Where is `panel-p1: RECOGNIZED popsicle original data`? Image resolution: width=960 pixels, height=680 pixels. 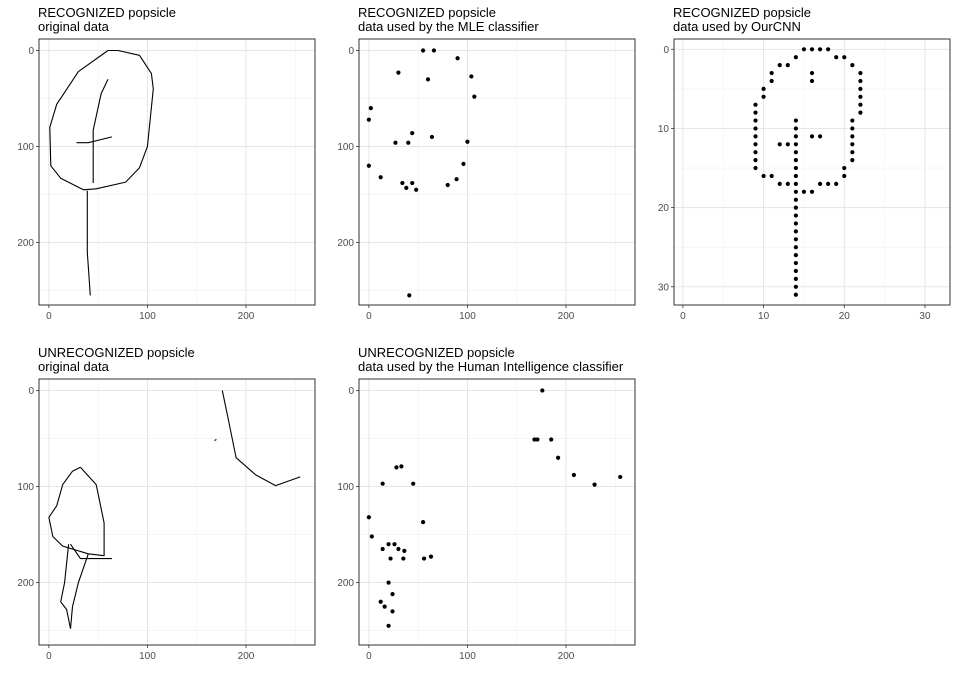 panel-p1: RECOGNIZED popsicle original data is located at coordinates (178, 166).